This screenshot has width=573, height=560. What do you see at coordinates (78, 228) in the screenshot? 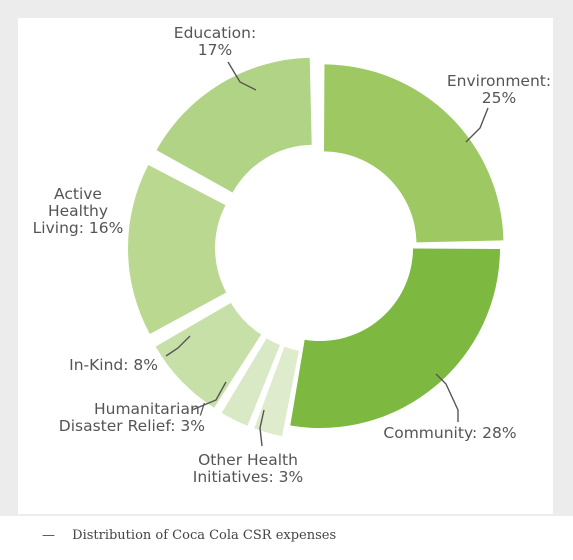
I see `slice-label-line: Living: 16%` at bounding box center [78, 228].